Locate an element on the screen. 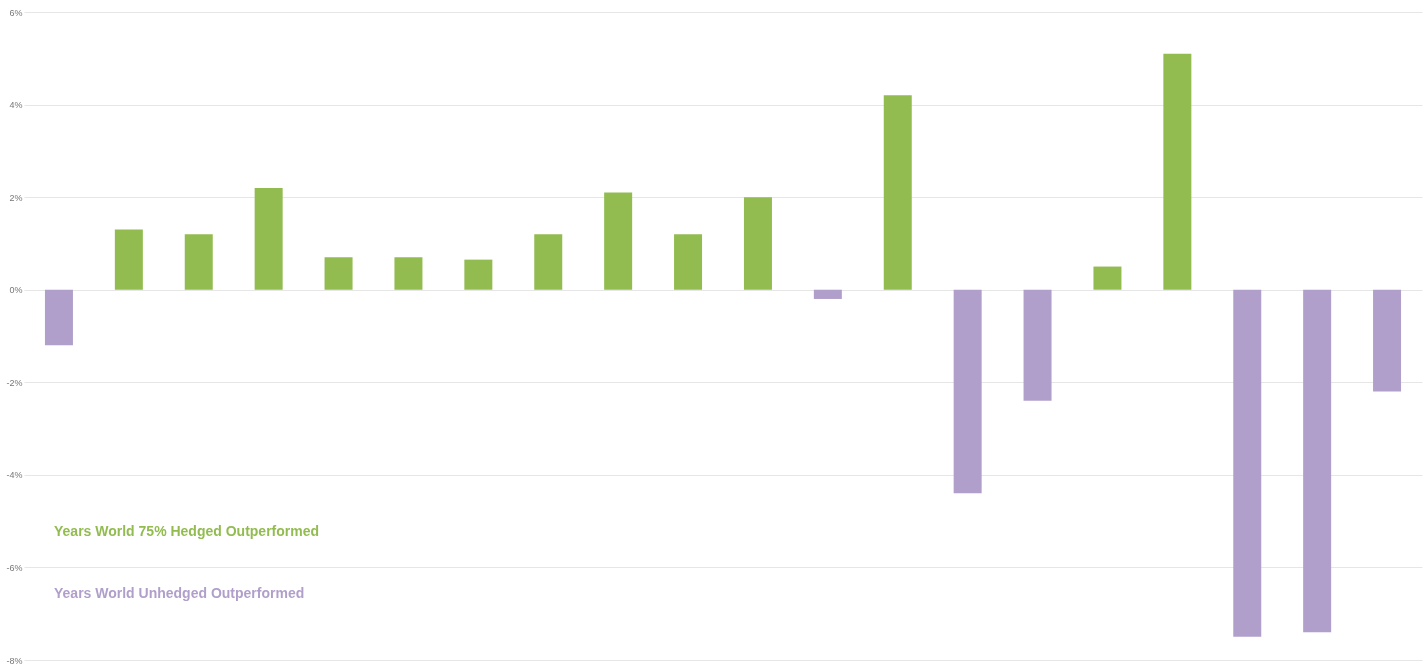 The image size is (1427, 670). text: Years World 75% Hedged Outperformed is located at coordinates (187, 531).